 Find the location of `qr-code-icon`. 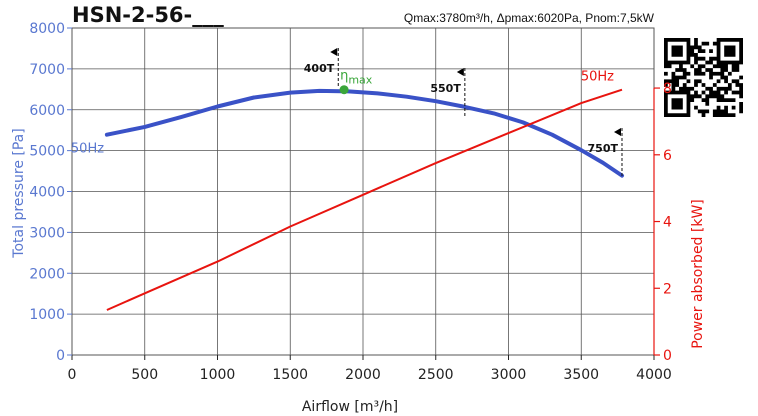

qr-code-icon is located at coordinates (703, 77).